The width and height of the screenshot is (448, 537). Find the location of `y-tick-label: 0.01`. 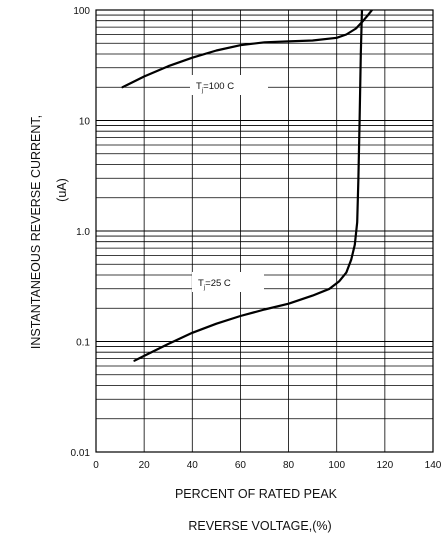

y-tick-label: 0.01 is located at coordinates (81, 453).